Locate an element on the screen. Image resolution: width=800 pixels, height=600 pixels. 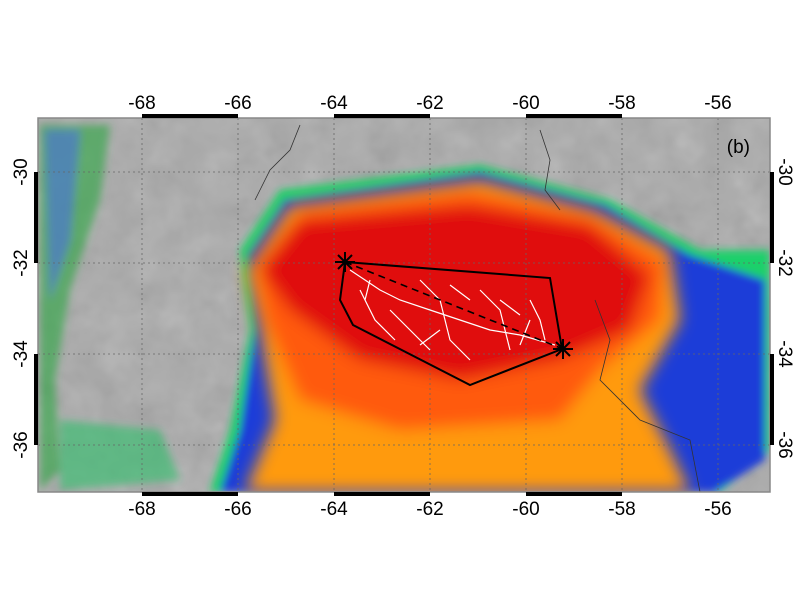
left-tick-label: -34 is located at coordinates (21, 354).